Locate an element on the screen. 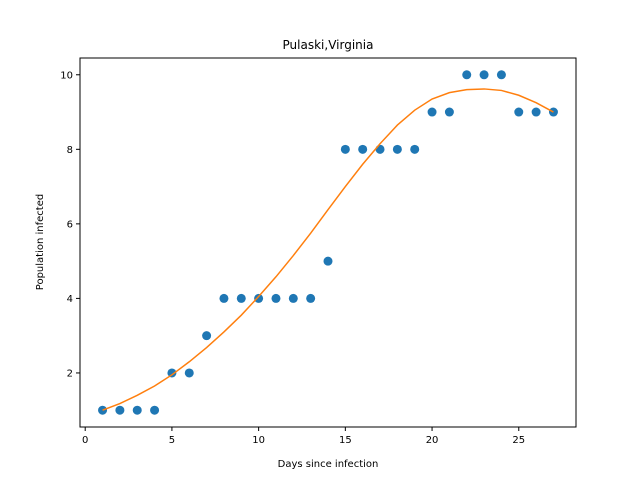 The image size is (640, 480). x-tick-label: 10 is located at coordinates (258, 440).